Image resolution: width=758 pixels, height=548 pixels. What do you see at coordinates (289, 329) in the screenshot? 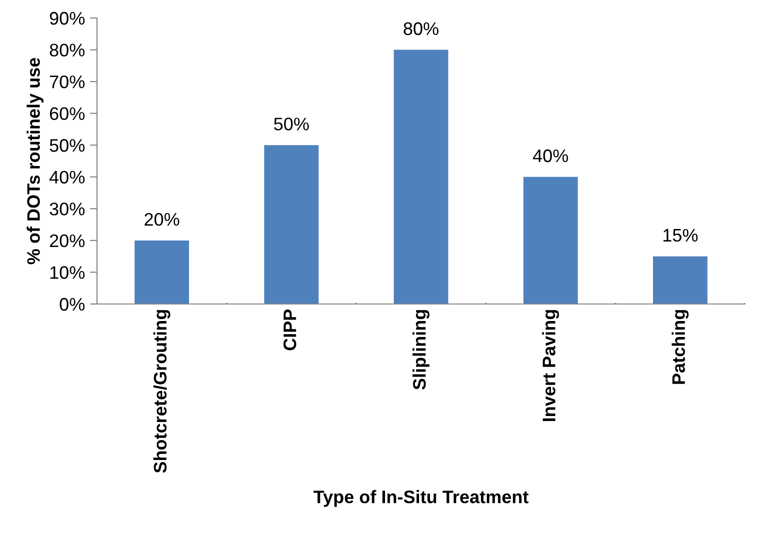
I see `x-tick-label: CIPP` at bounding box center [289, 329].